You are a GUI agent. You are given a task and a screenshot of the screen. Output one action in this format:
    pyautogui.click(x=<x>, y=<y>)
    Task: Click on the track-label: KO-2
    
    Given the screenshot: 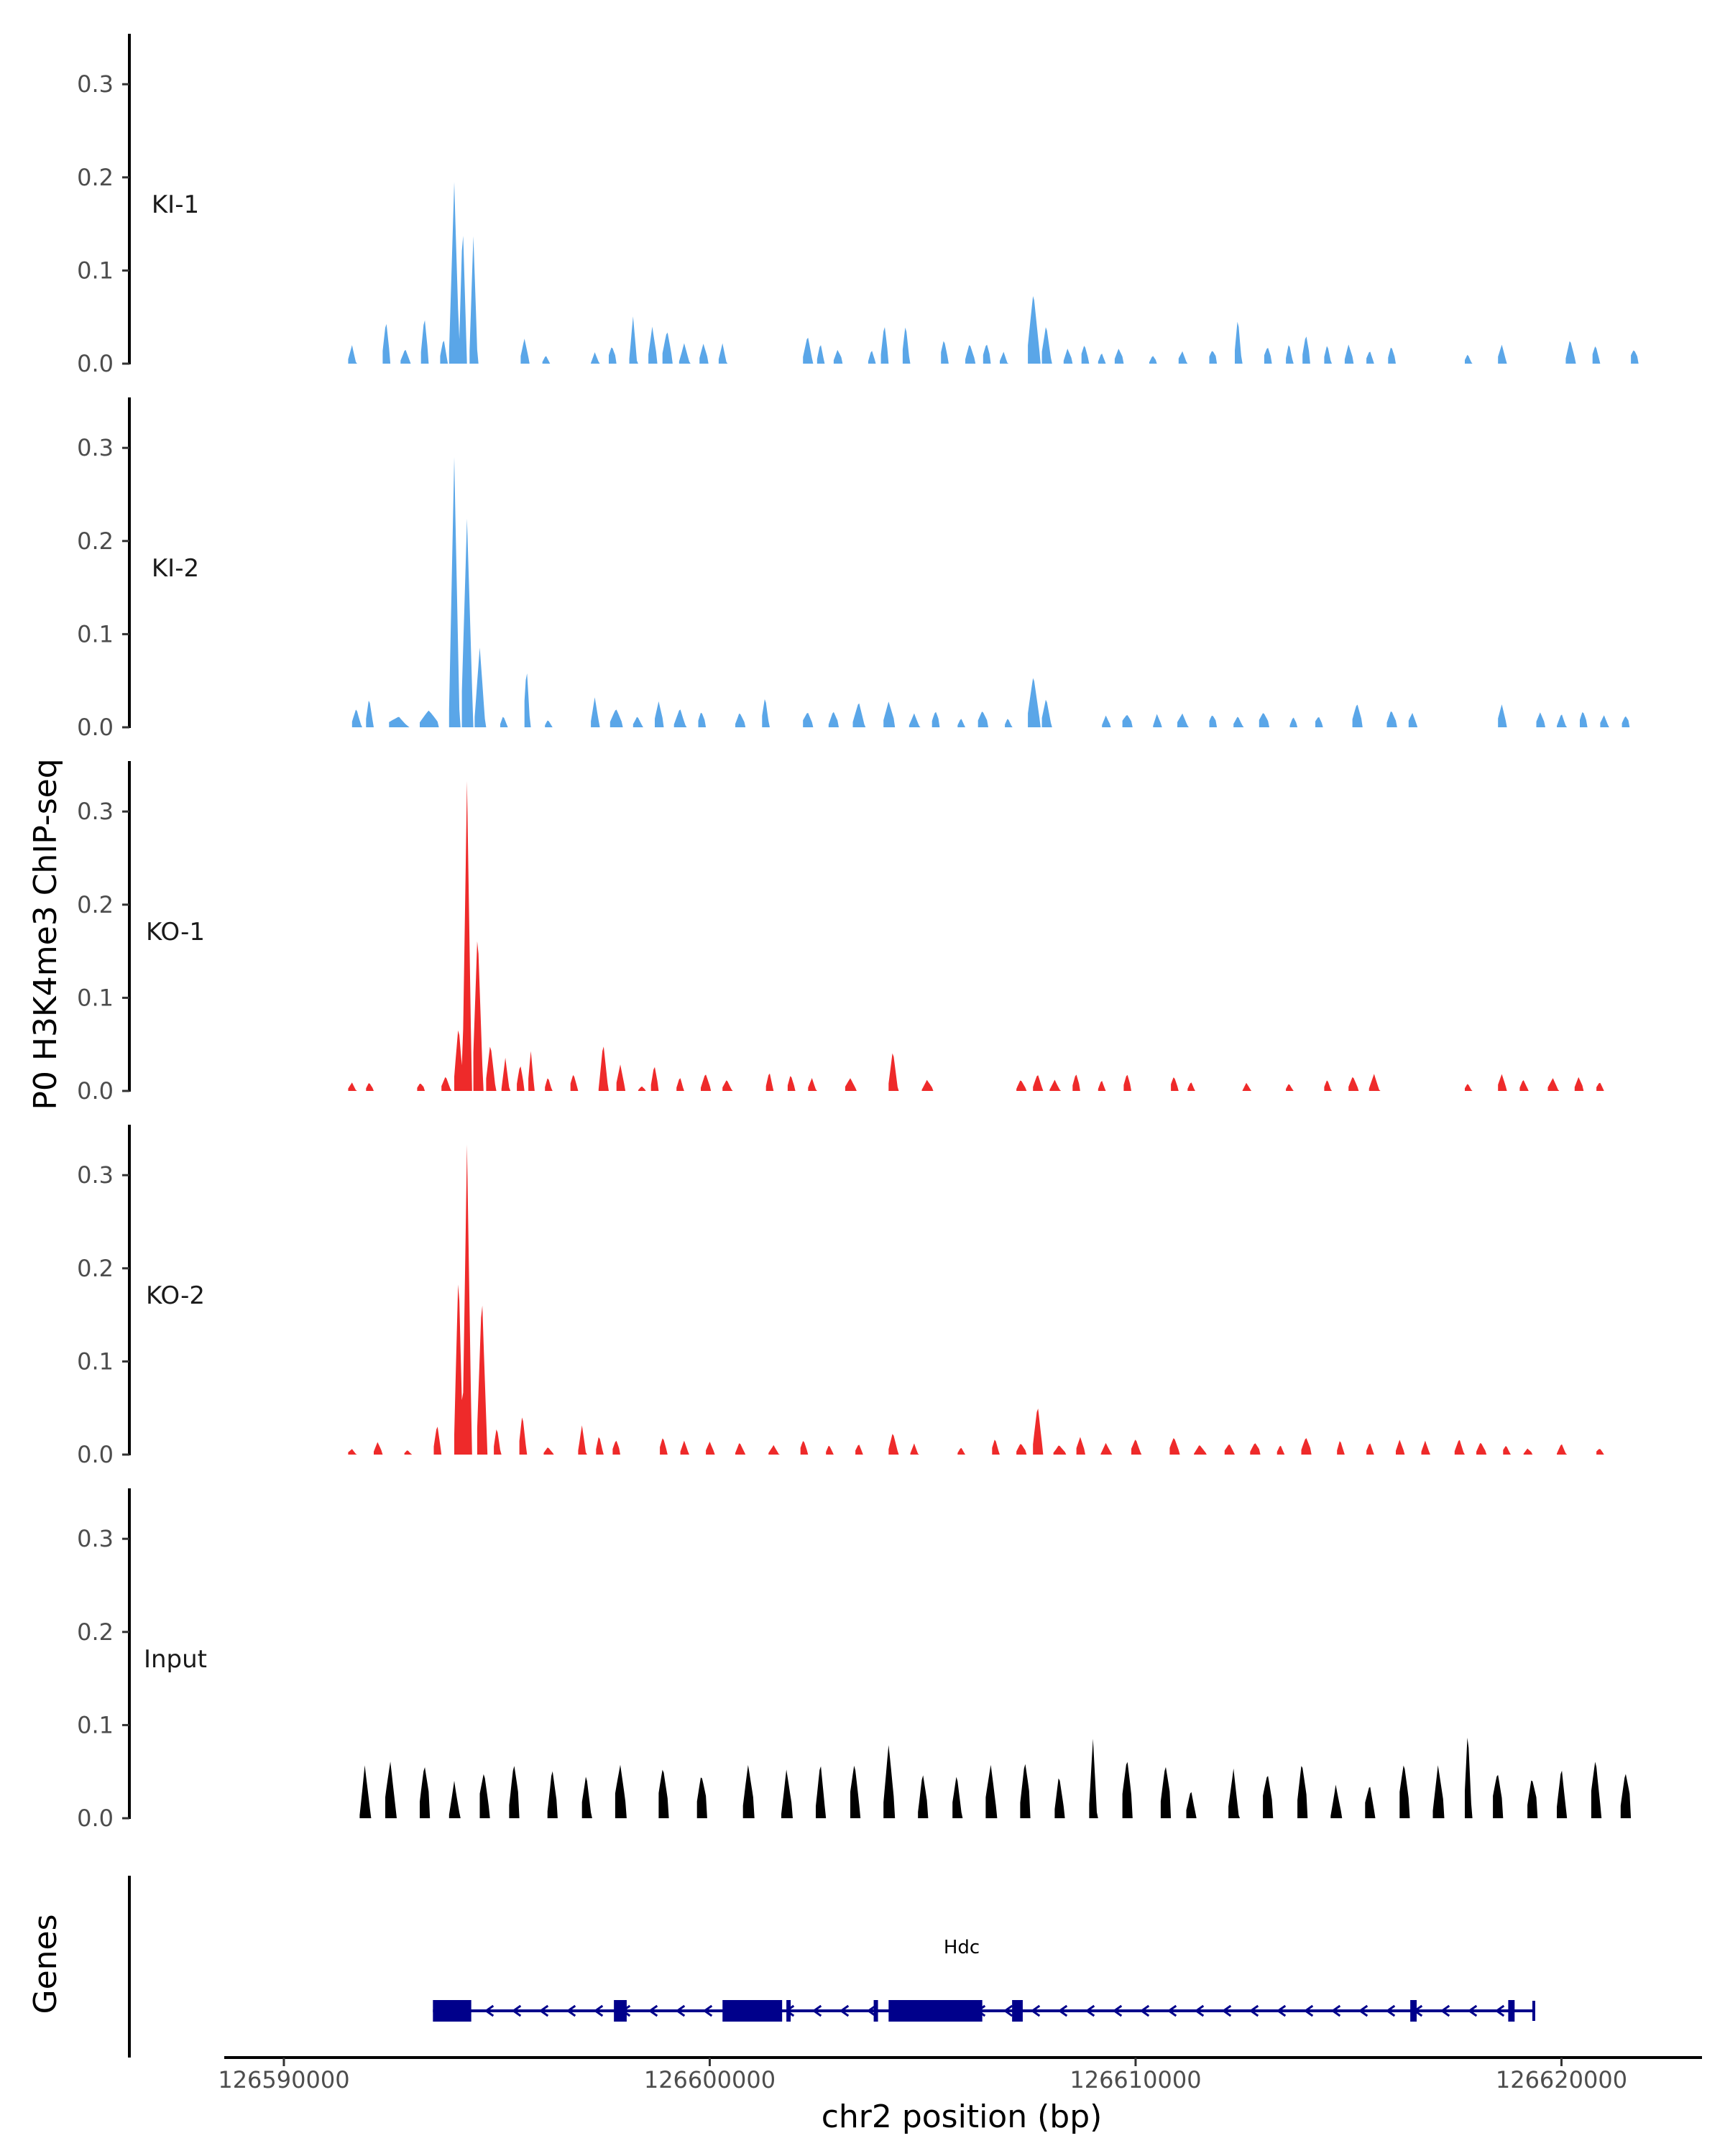 What is the action you would take?
    pyautogui.click(x=175, y=1296)
    